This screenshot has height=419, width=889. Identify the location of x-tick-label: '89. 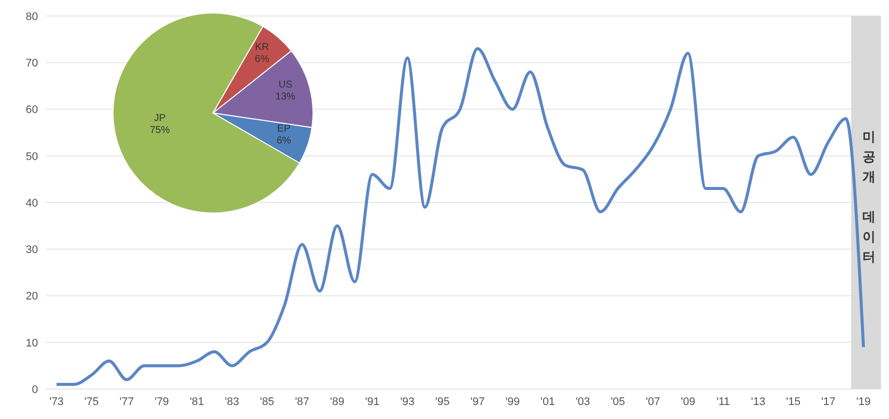
(337, 402).